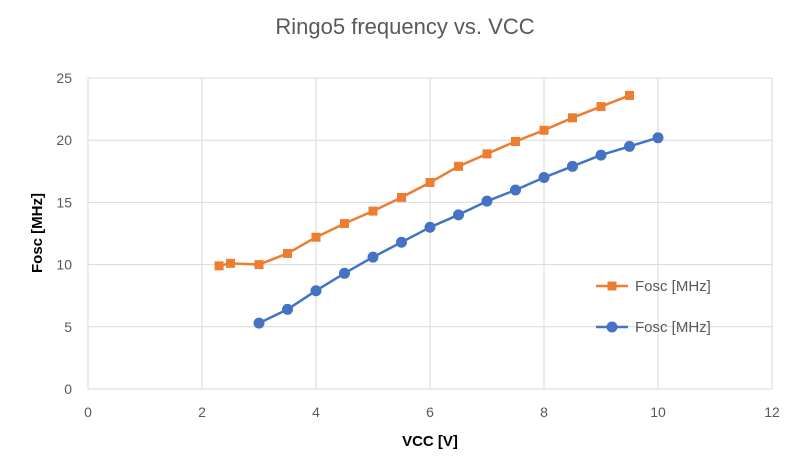  I want to click on x-tick-label: 8, so click(544, 412).